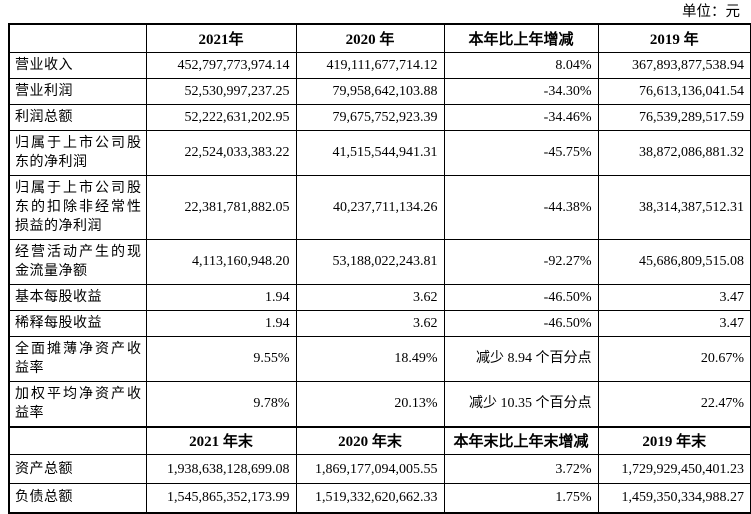 The image size is (751, 514). Describe the element at coordinates (77, 117) in the screenshot. I see `row-label: 利润总额` at that location.